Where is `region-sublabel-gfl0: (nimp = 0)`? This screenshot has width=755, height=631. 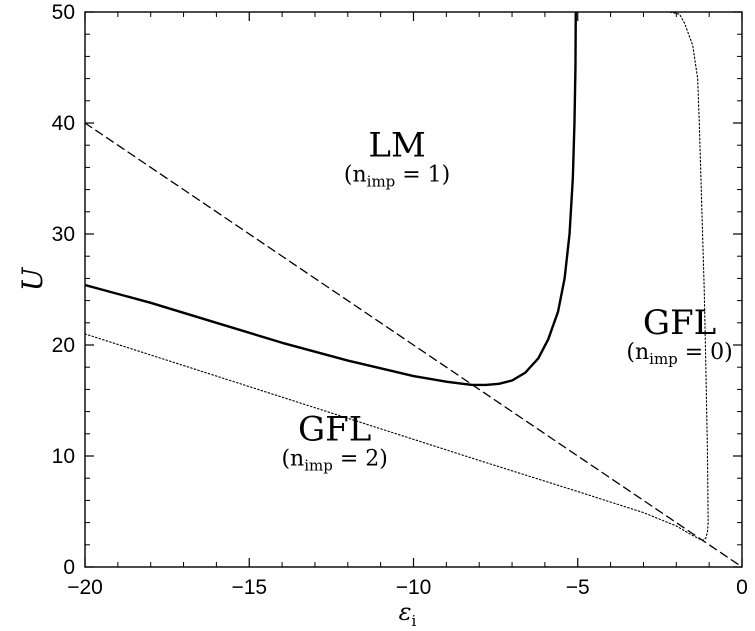 region-sublabel-gfl0: (nimp = 0) is located at coordinates (679, 354).